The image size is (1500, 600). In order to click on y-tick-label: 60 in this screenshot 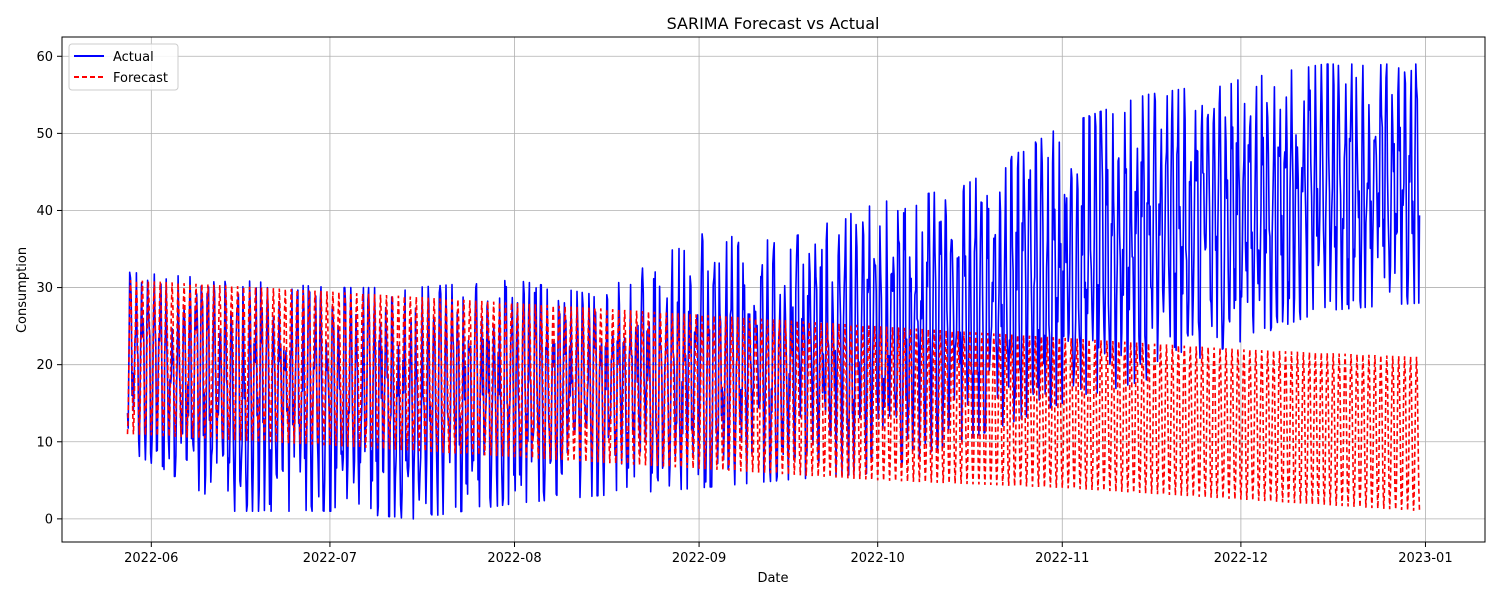, I will do `click(44, 57)`.